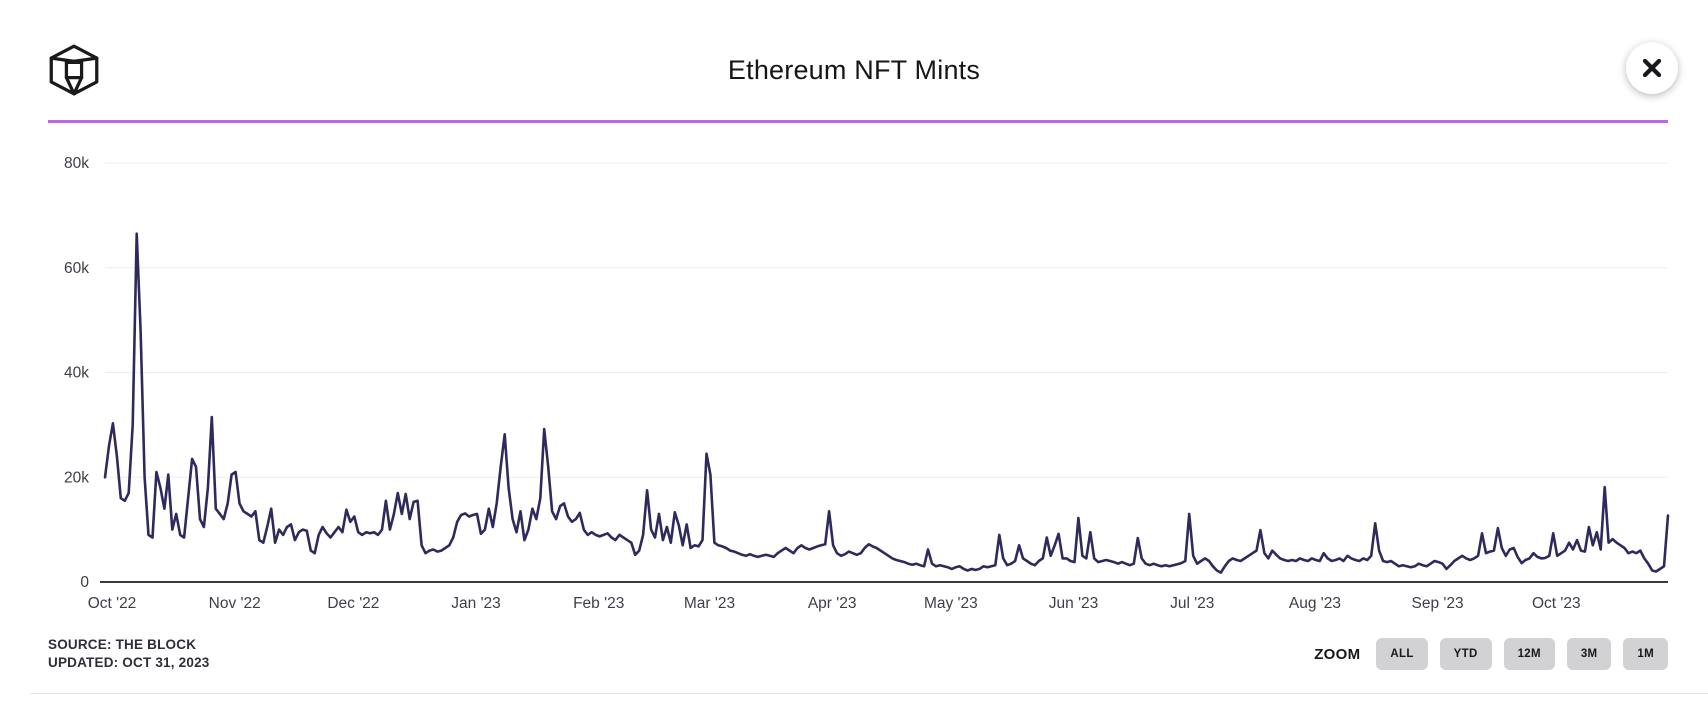 This screenshot has height=707, width=1708. Describe the element at coordinates (476, 603) in the screenshot. I see `x-tick-label: Jan '23` at that location.